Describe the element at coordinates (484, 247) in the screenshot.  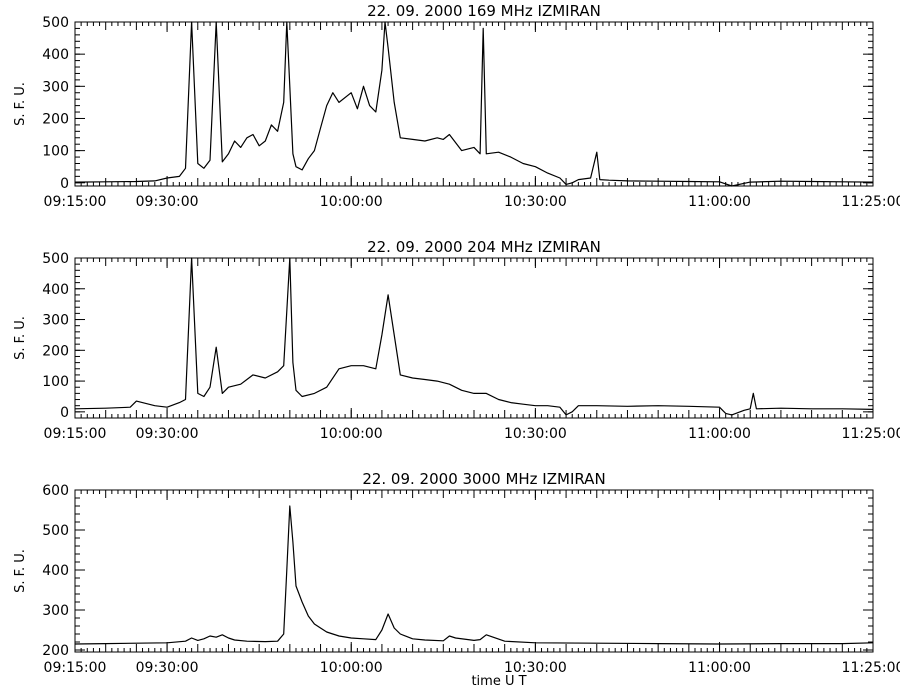
I see `chart-title: 22. 09. 2000 204 MHz IZMIRAN` at that location.